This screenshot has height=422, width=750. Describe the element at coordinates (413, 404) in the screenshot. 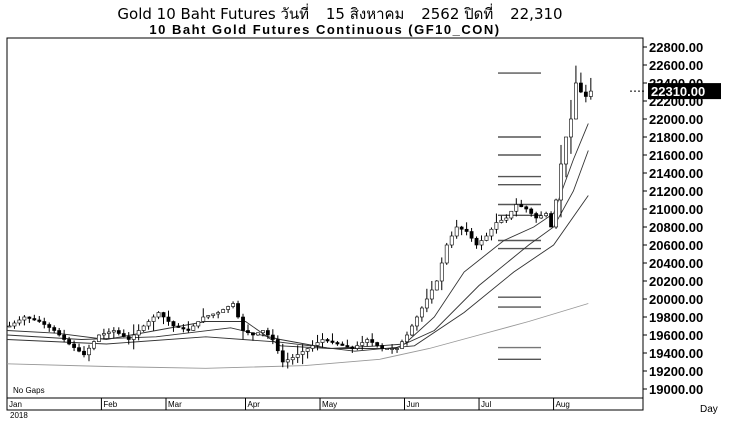

I see `month-label: Jun` at that location.